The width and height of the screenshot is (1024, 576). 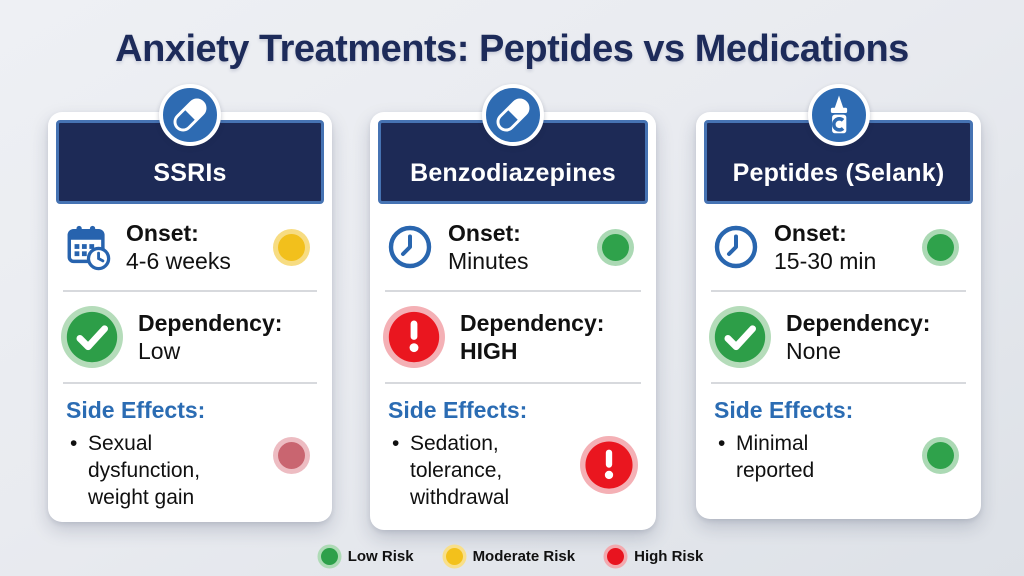 What do you see at coordinates (524, 556) in the screenshot?
I see `legend-label: Moderate Risk` at bounding box center [524, 556].